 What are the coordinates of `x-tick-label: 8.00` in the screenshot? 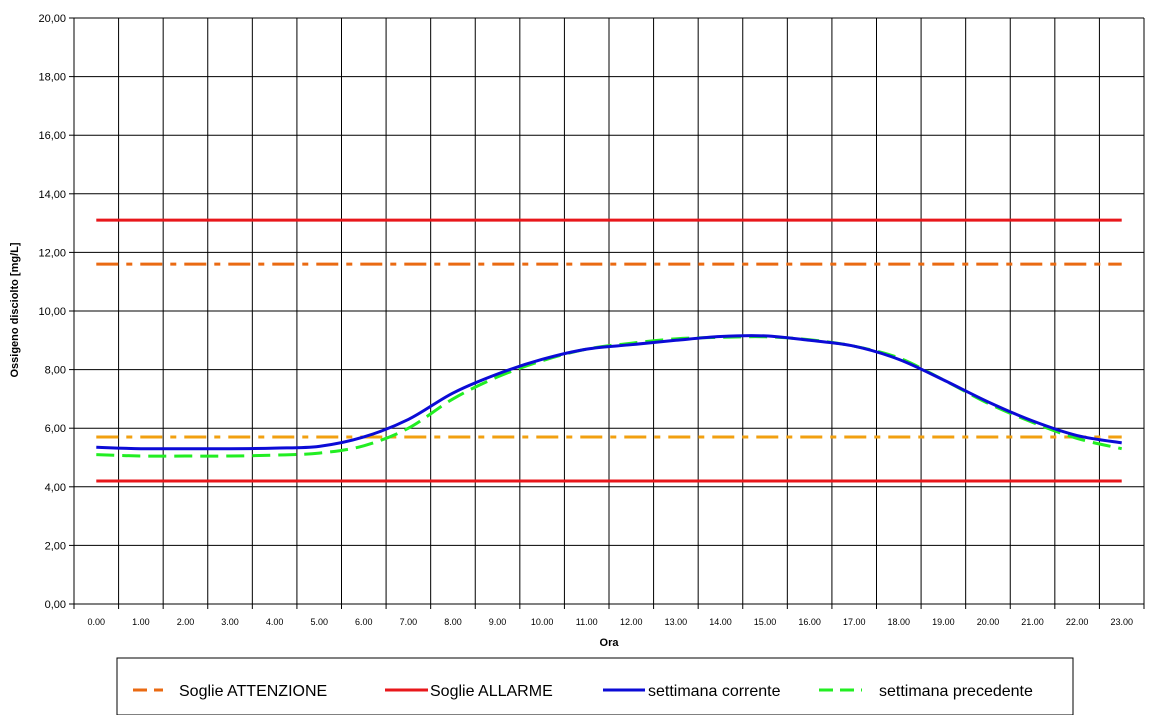 It's located at (453, 622).